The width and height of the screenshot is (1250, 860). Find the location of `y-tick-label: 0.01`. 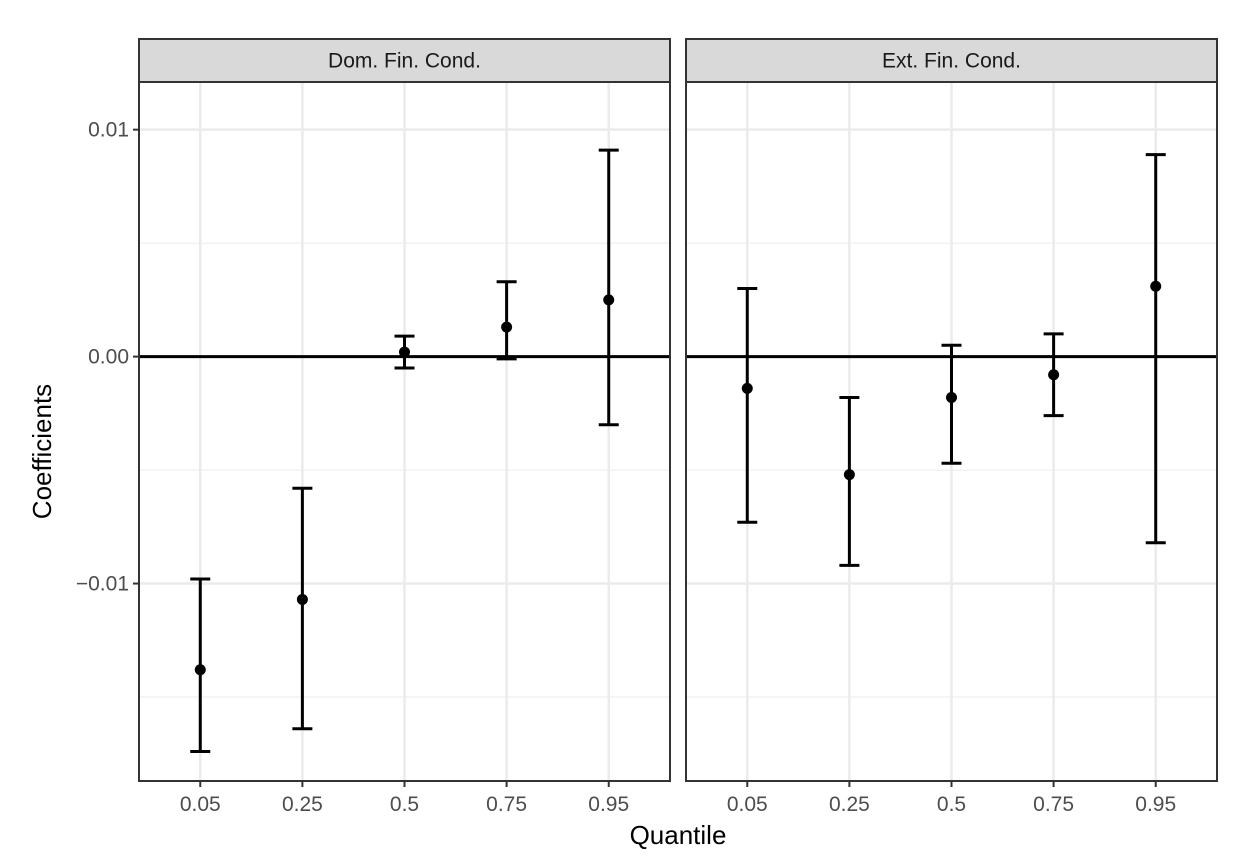

y-tick-label: 0.01 is located at coordinates (108, 130).